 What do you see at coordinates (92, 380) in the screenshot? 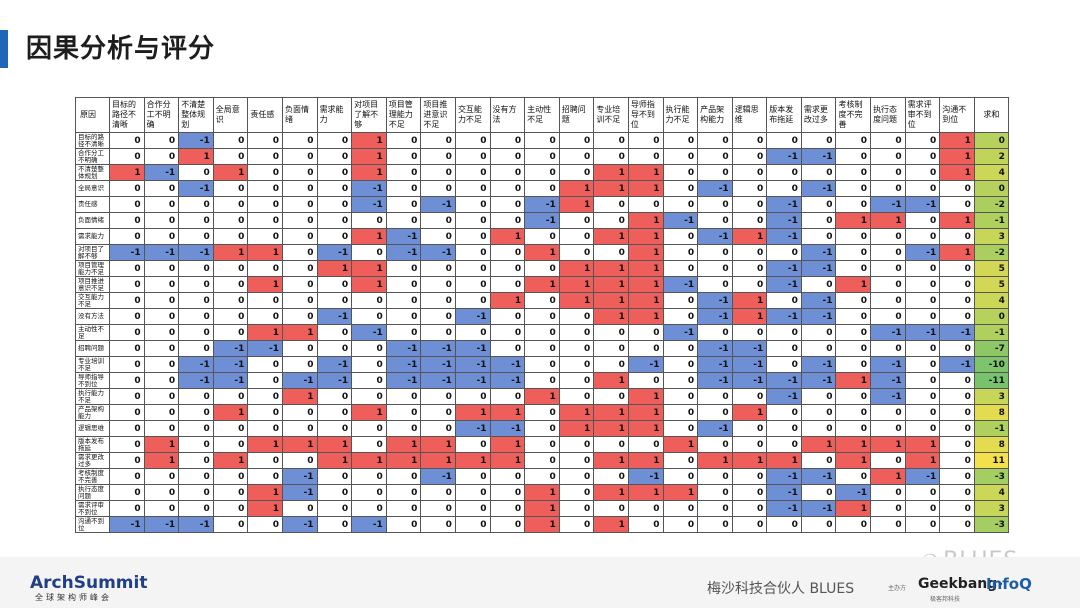
I see `row-label: 导师指导不到位` at bounding box center [92, 380].